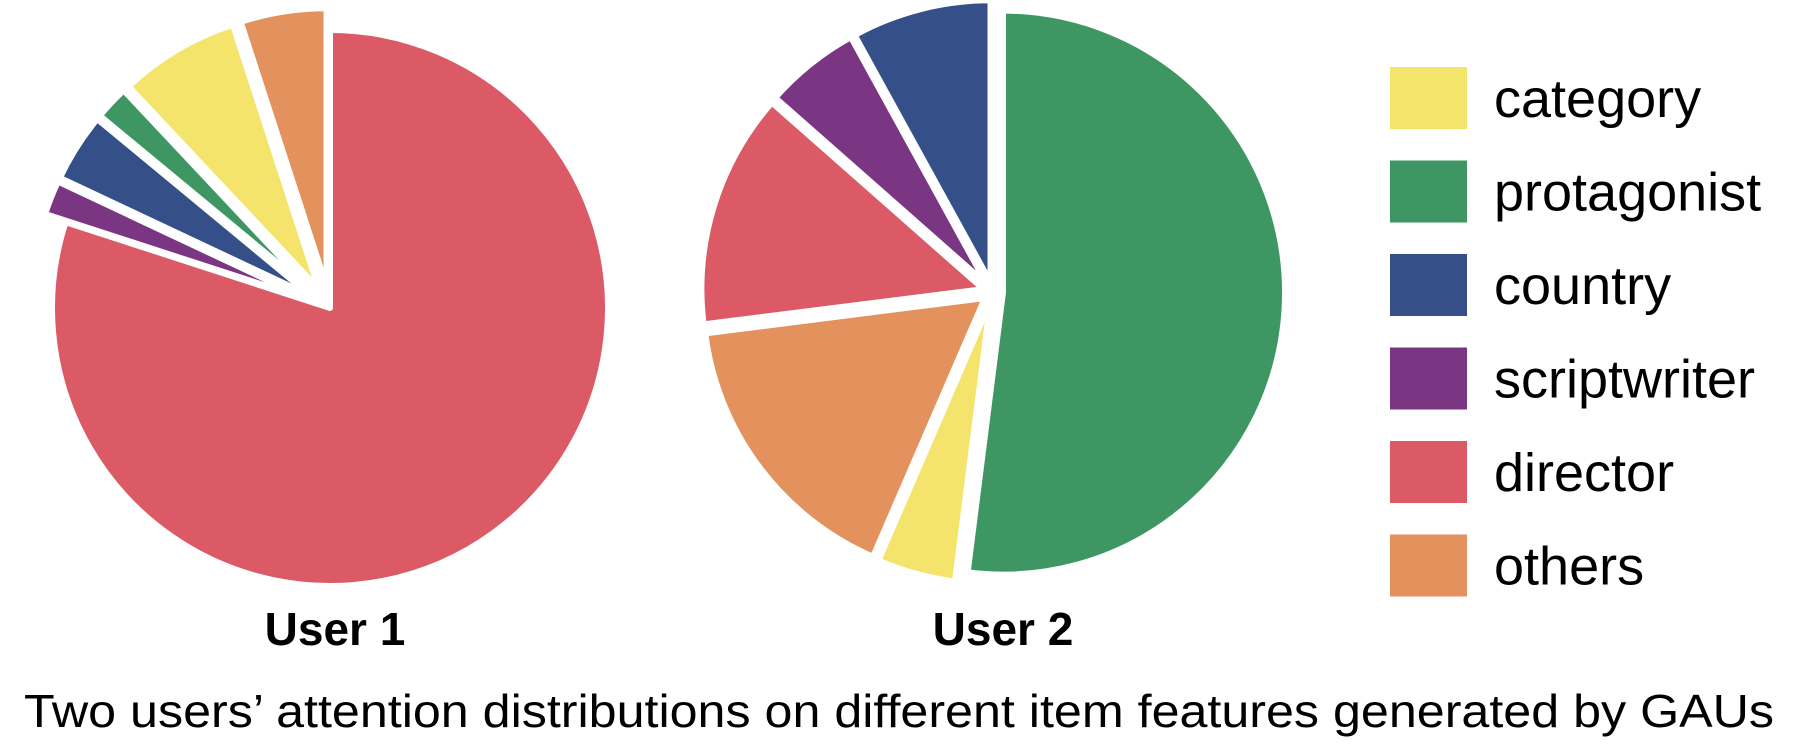 This screenshot has height=746, width=1798. I want to click on pie-2-slice-scriptwriter, so click(881, 161).